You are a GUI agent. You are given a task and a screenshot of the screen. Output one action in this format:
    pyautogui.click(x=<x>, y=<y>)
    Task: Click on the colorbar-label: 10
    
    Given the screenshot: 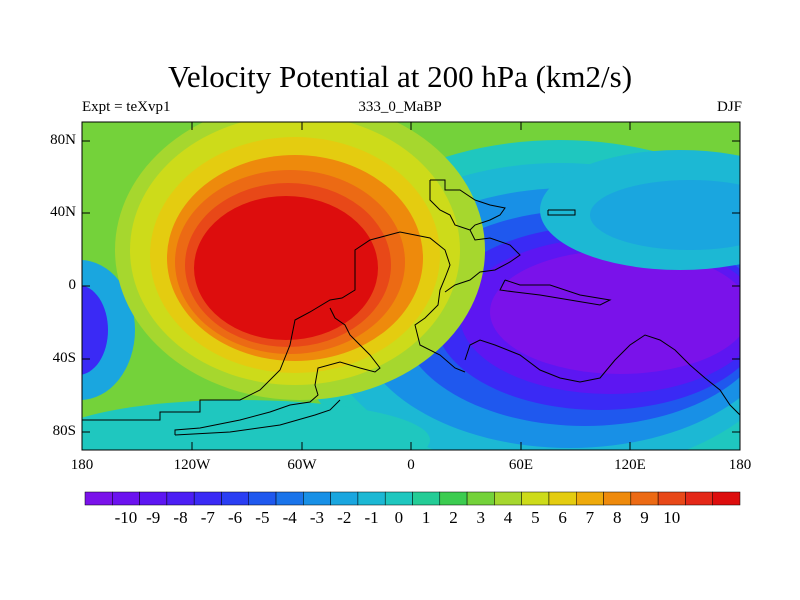 What is the action you would take?
    pyautogui.click(x=672, y=517)
    